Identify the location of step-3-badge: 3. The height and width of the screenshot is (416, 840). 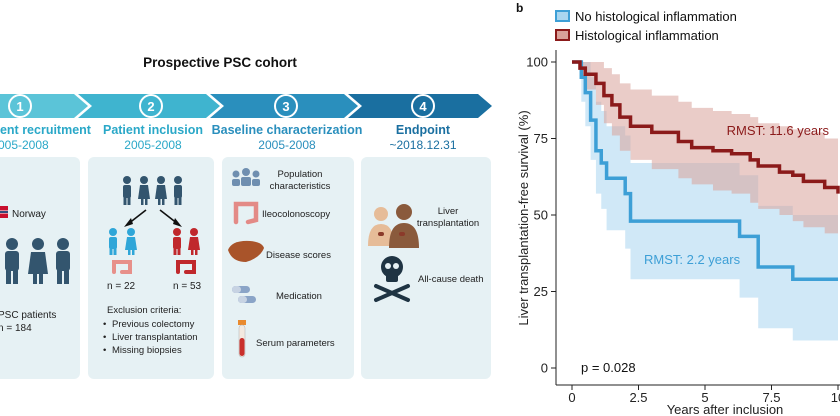
(286, 106).